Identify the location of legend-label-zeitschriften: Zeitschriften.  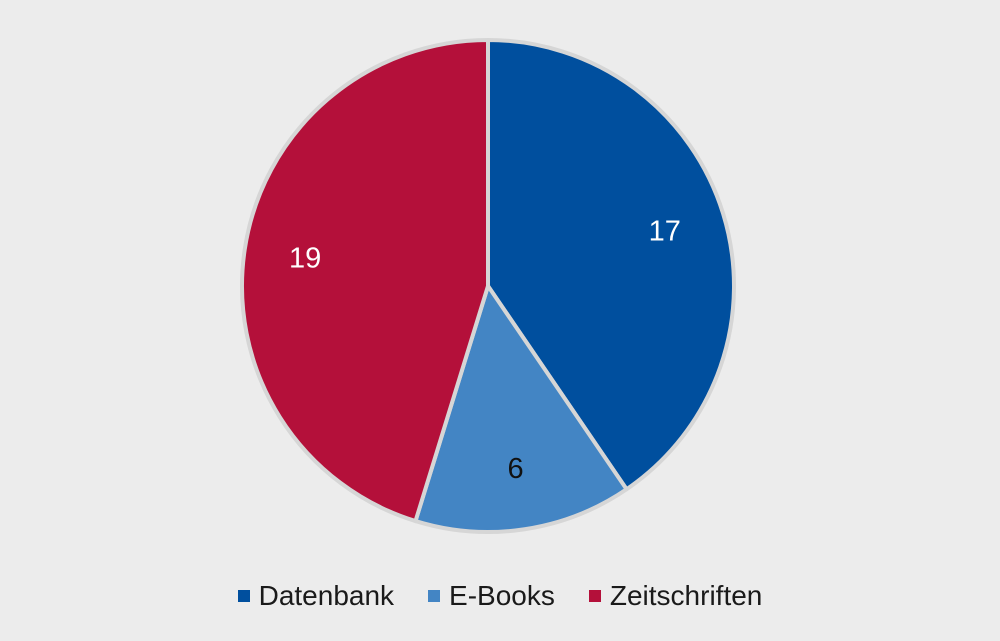
(686, 595).